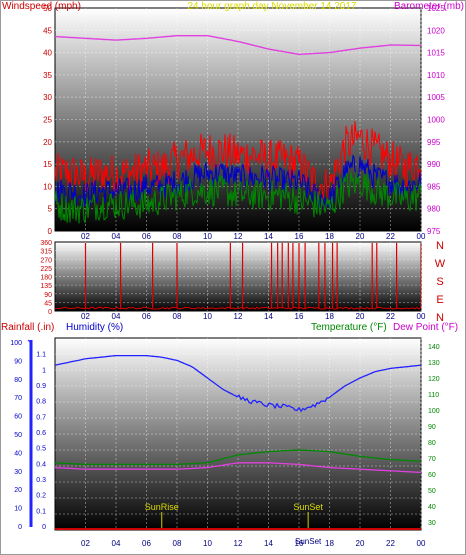  What do you see at coordinates (238, 308) in the screenshot?
I see `series-wind-direction` at bounding box center [238, 308].